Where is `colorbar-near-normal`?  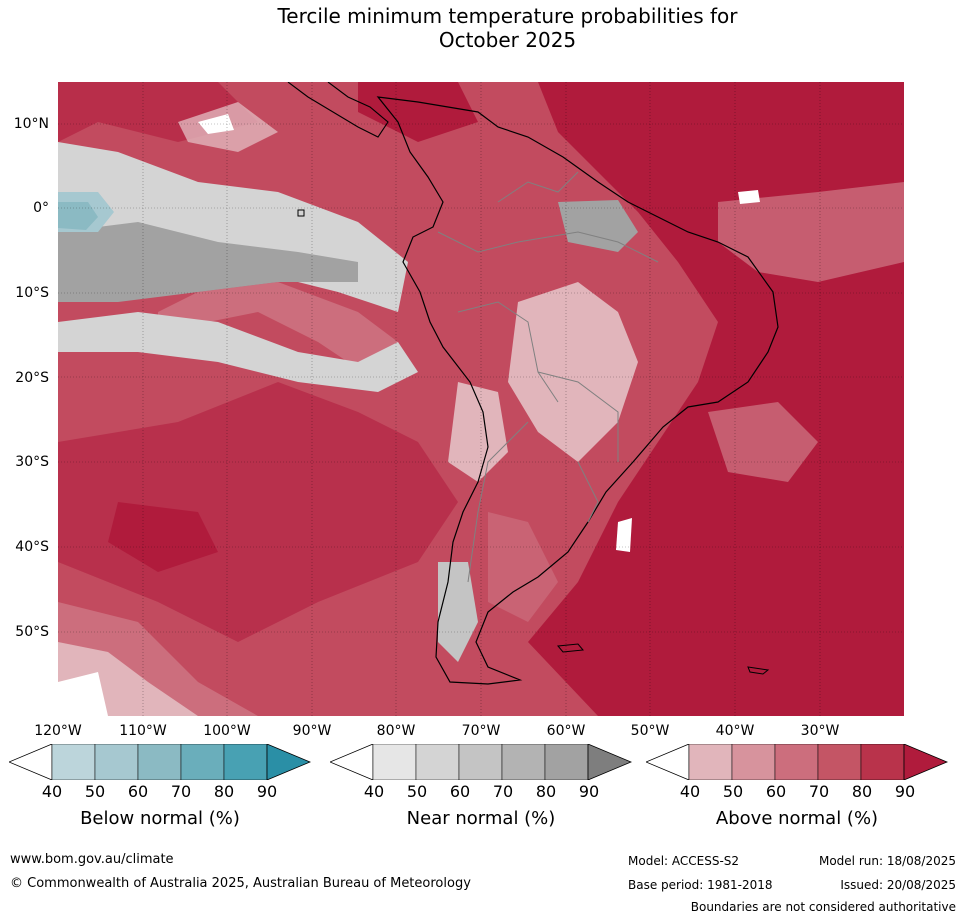 colorbar-near-normal is located at coordinates (481, 762).